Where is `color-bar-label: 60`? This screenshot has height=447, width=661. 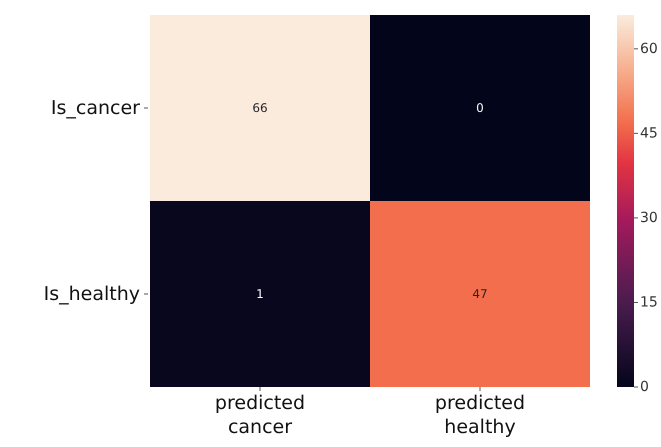 color-bar-label: 60 is located at coordinates (649, 48).